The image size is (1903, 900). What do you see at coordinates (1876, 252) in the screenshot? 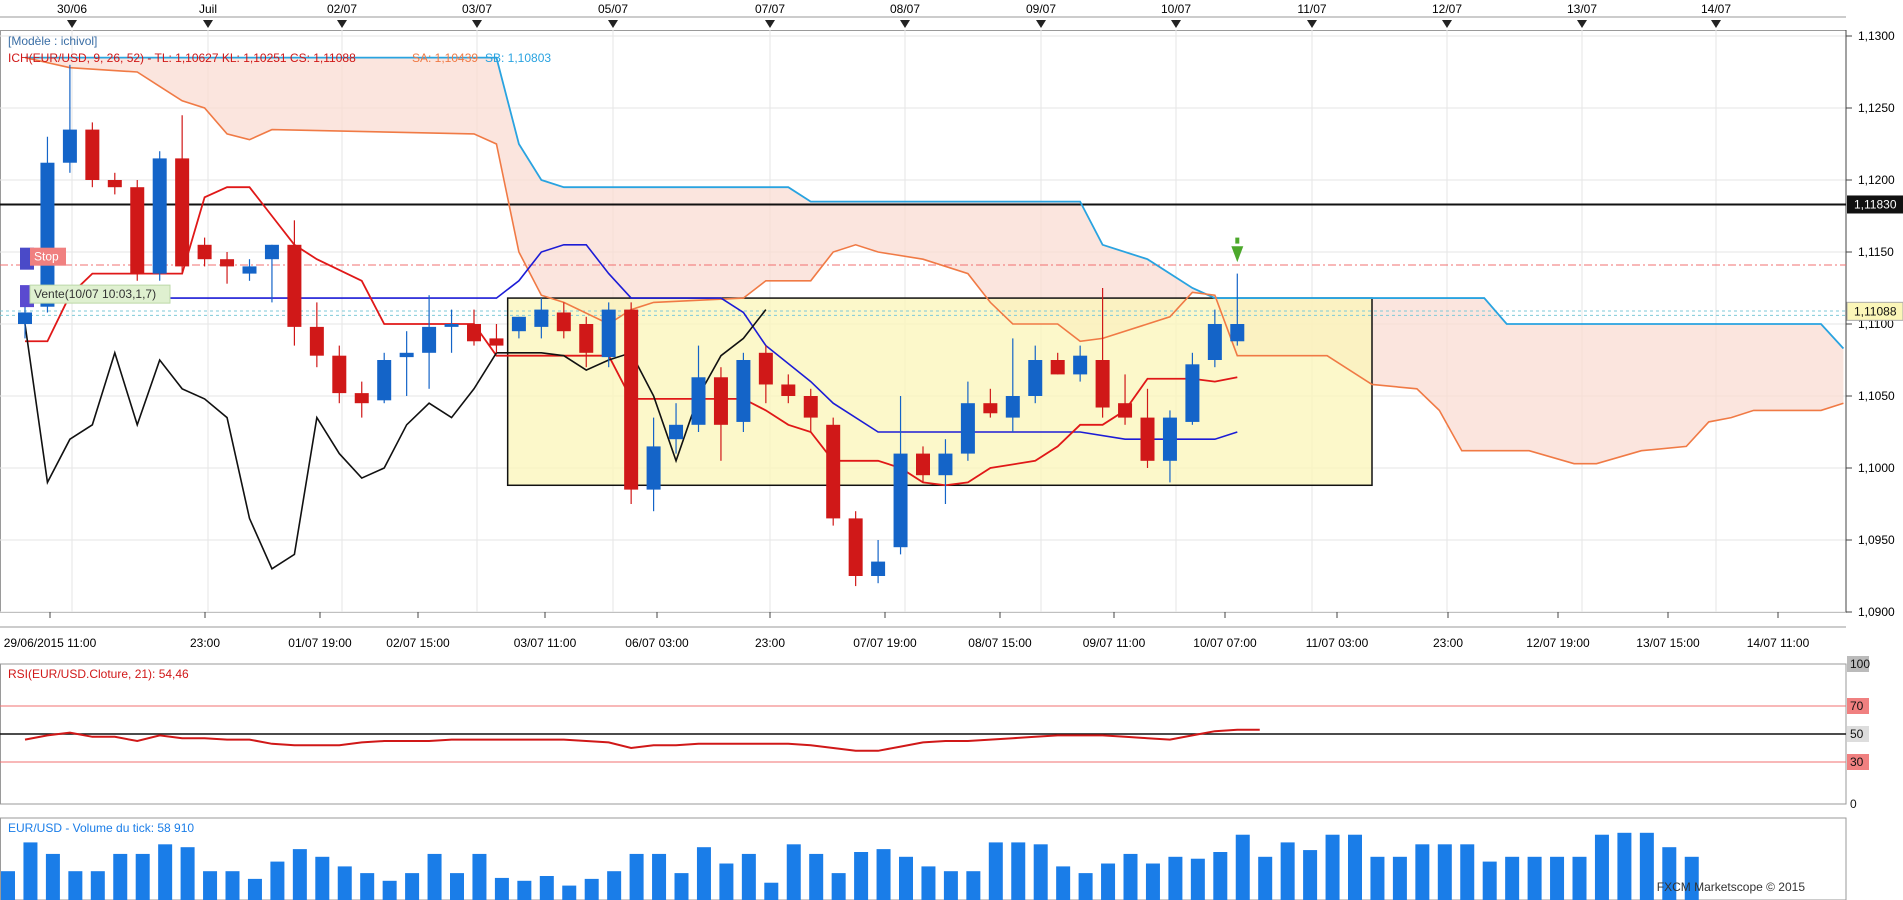
I see `y-tick-label: 1,1150` at bounding box center [1876, 252].